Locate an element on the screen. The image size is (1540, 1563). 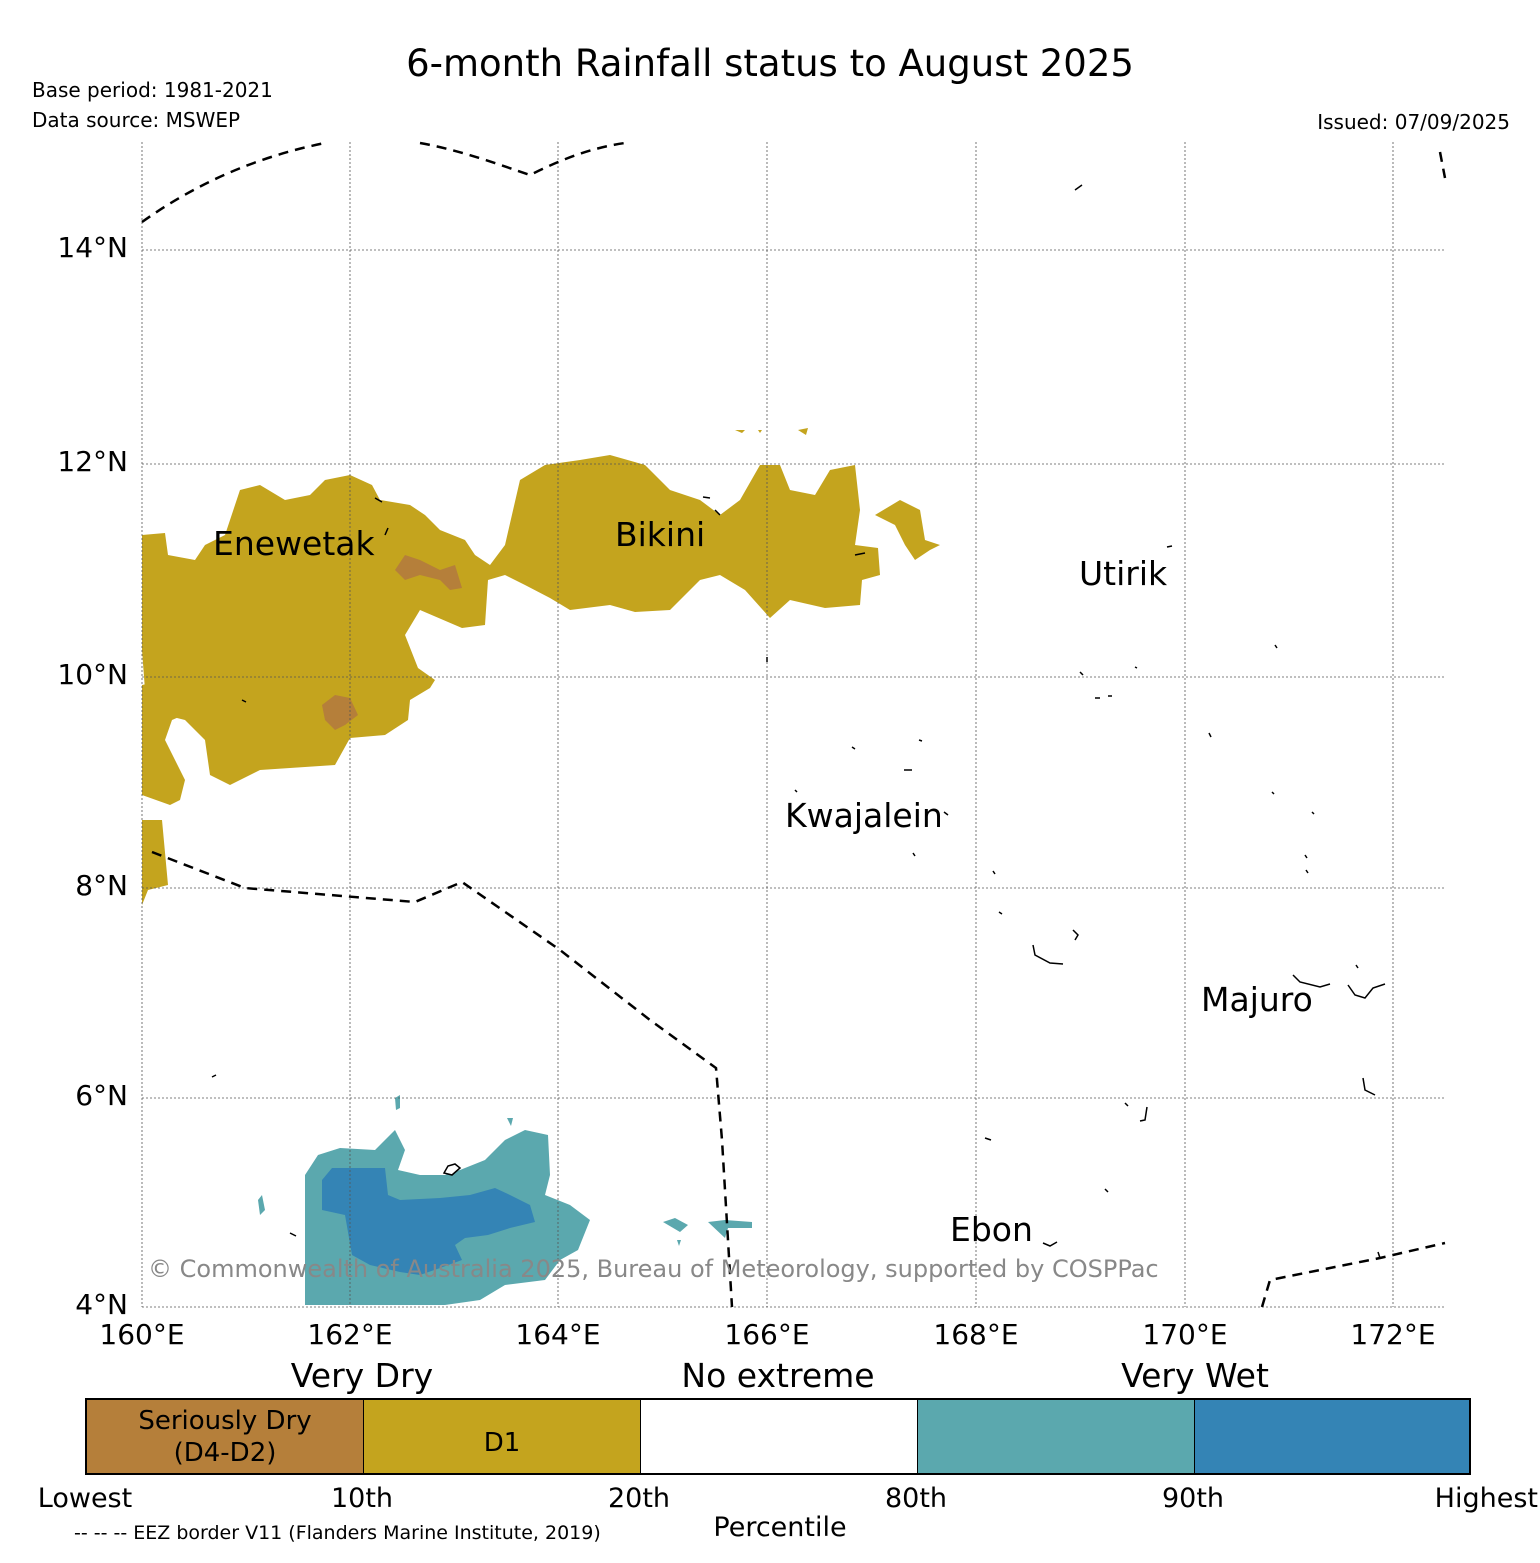
issued-date: Issued: 07/09/2025 is located at coordinates (1413, 122).